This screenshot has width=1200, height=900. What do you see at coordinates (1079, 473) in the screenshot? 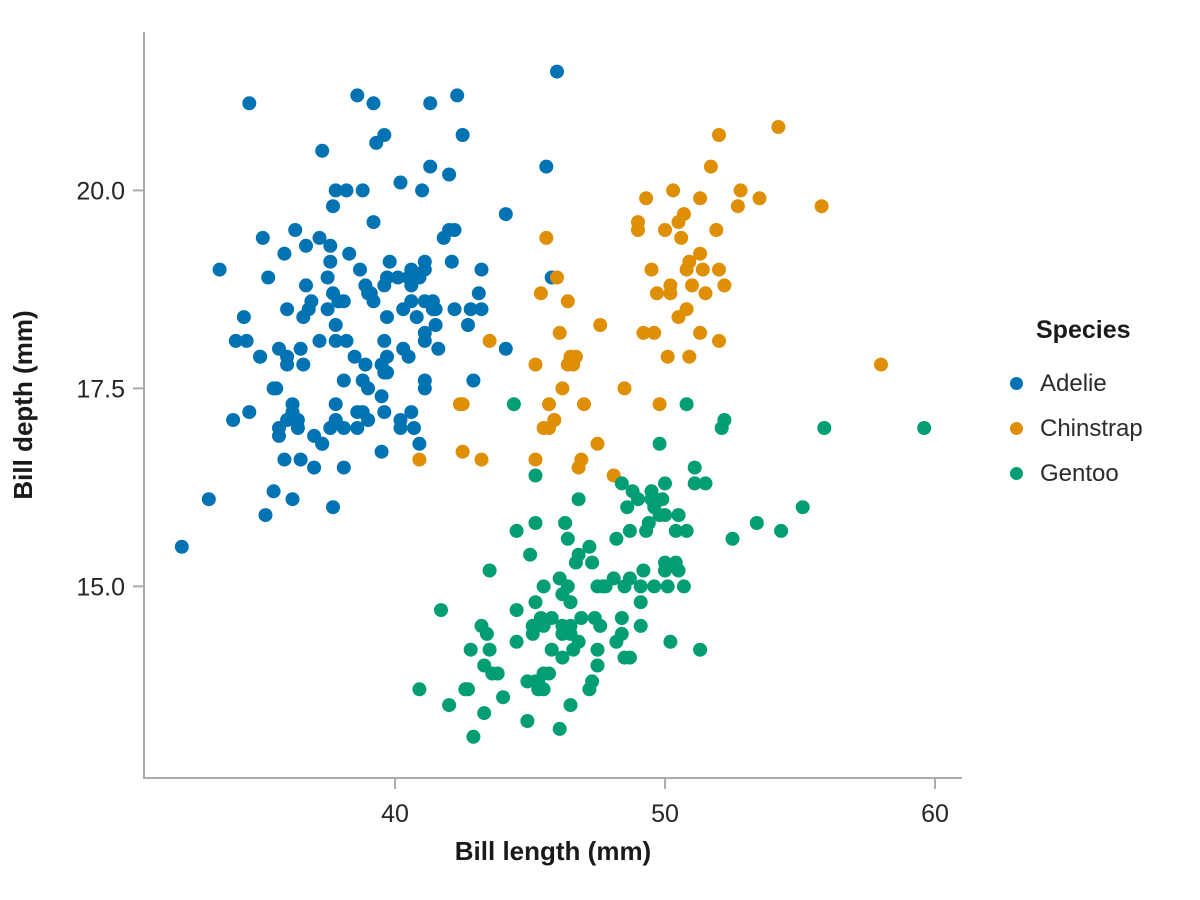
I see `legend-label-gentoo: Gentoo` at bounding box center [1079, 473].